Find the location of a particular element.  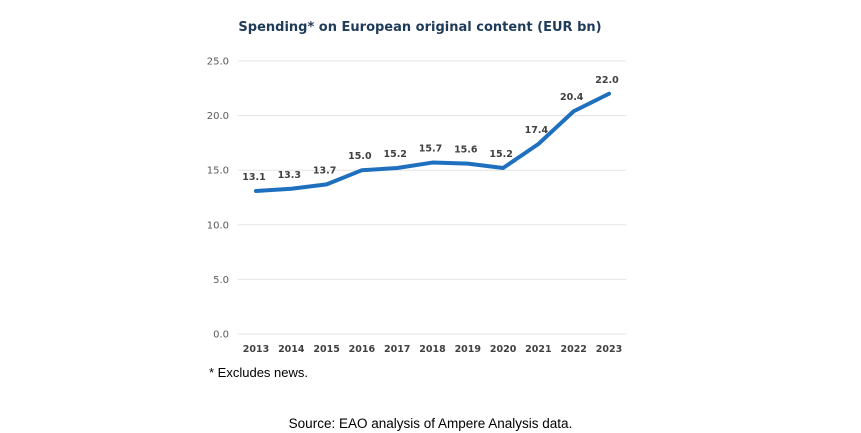

x-tick-label: 2015 is located at coordinates (326, 349).